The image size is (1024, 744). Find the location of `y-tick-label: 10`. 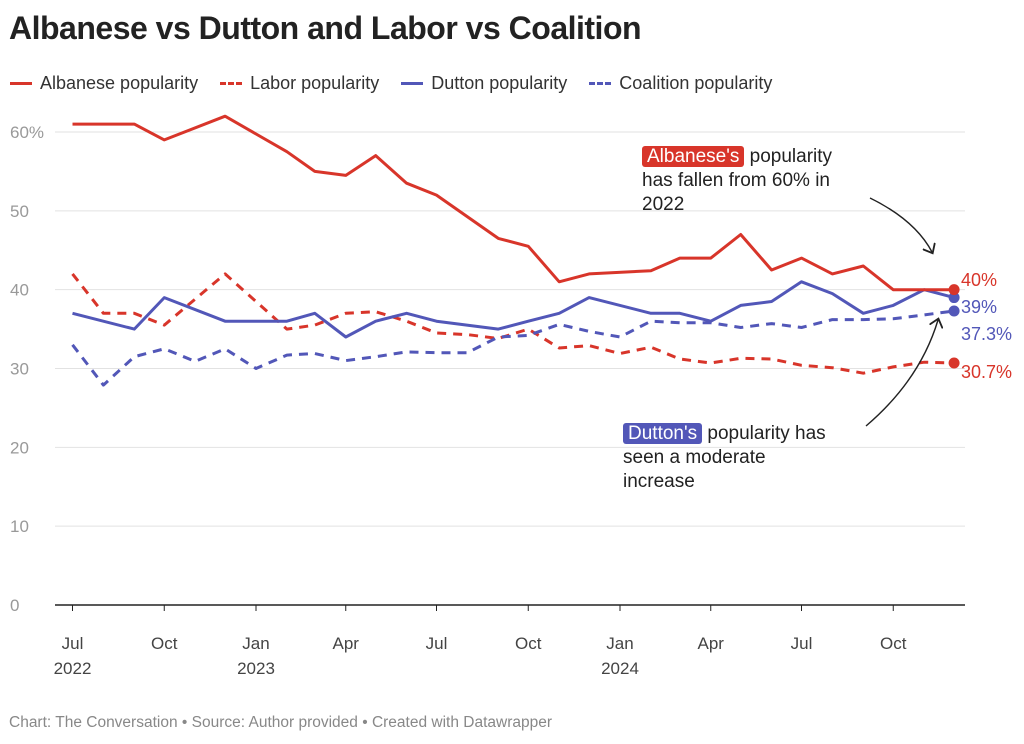

y-tick-label: 10 is located at coordinates (19, 526).